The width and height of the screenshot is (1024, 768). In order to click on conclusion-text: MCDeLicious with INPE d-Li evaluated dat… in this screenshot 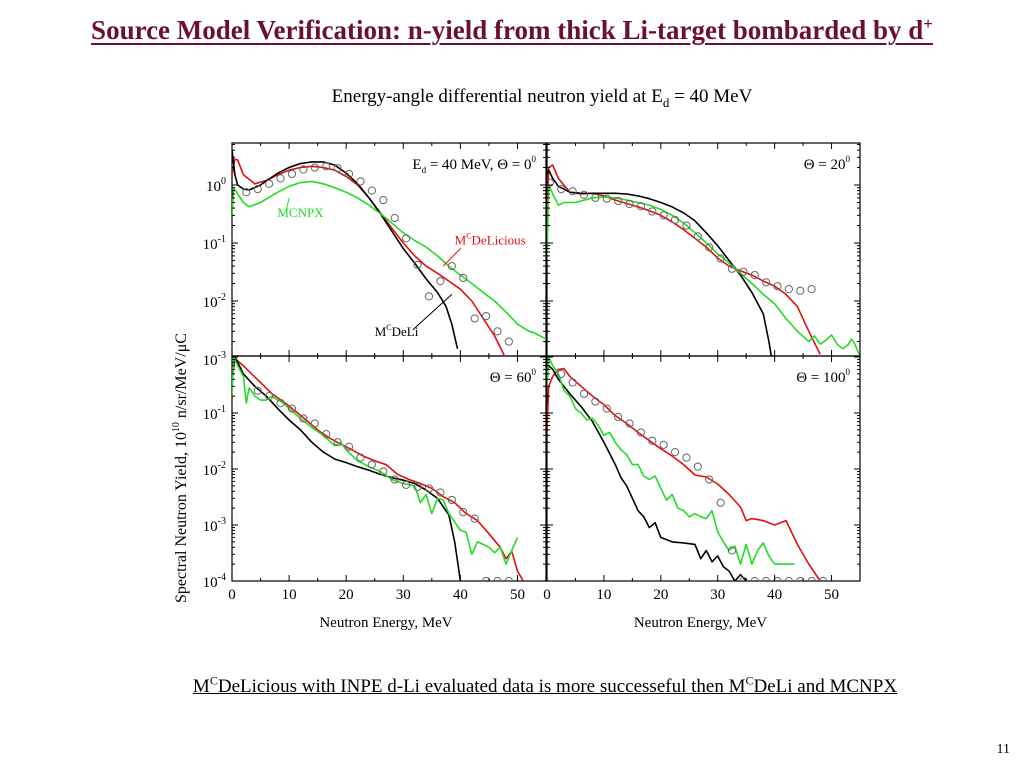, I will do `click(512, 686)`.